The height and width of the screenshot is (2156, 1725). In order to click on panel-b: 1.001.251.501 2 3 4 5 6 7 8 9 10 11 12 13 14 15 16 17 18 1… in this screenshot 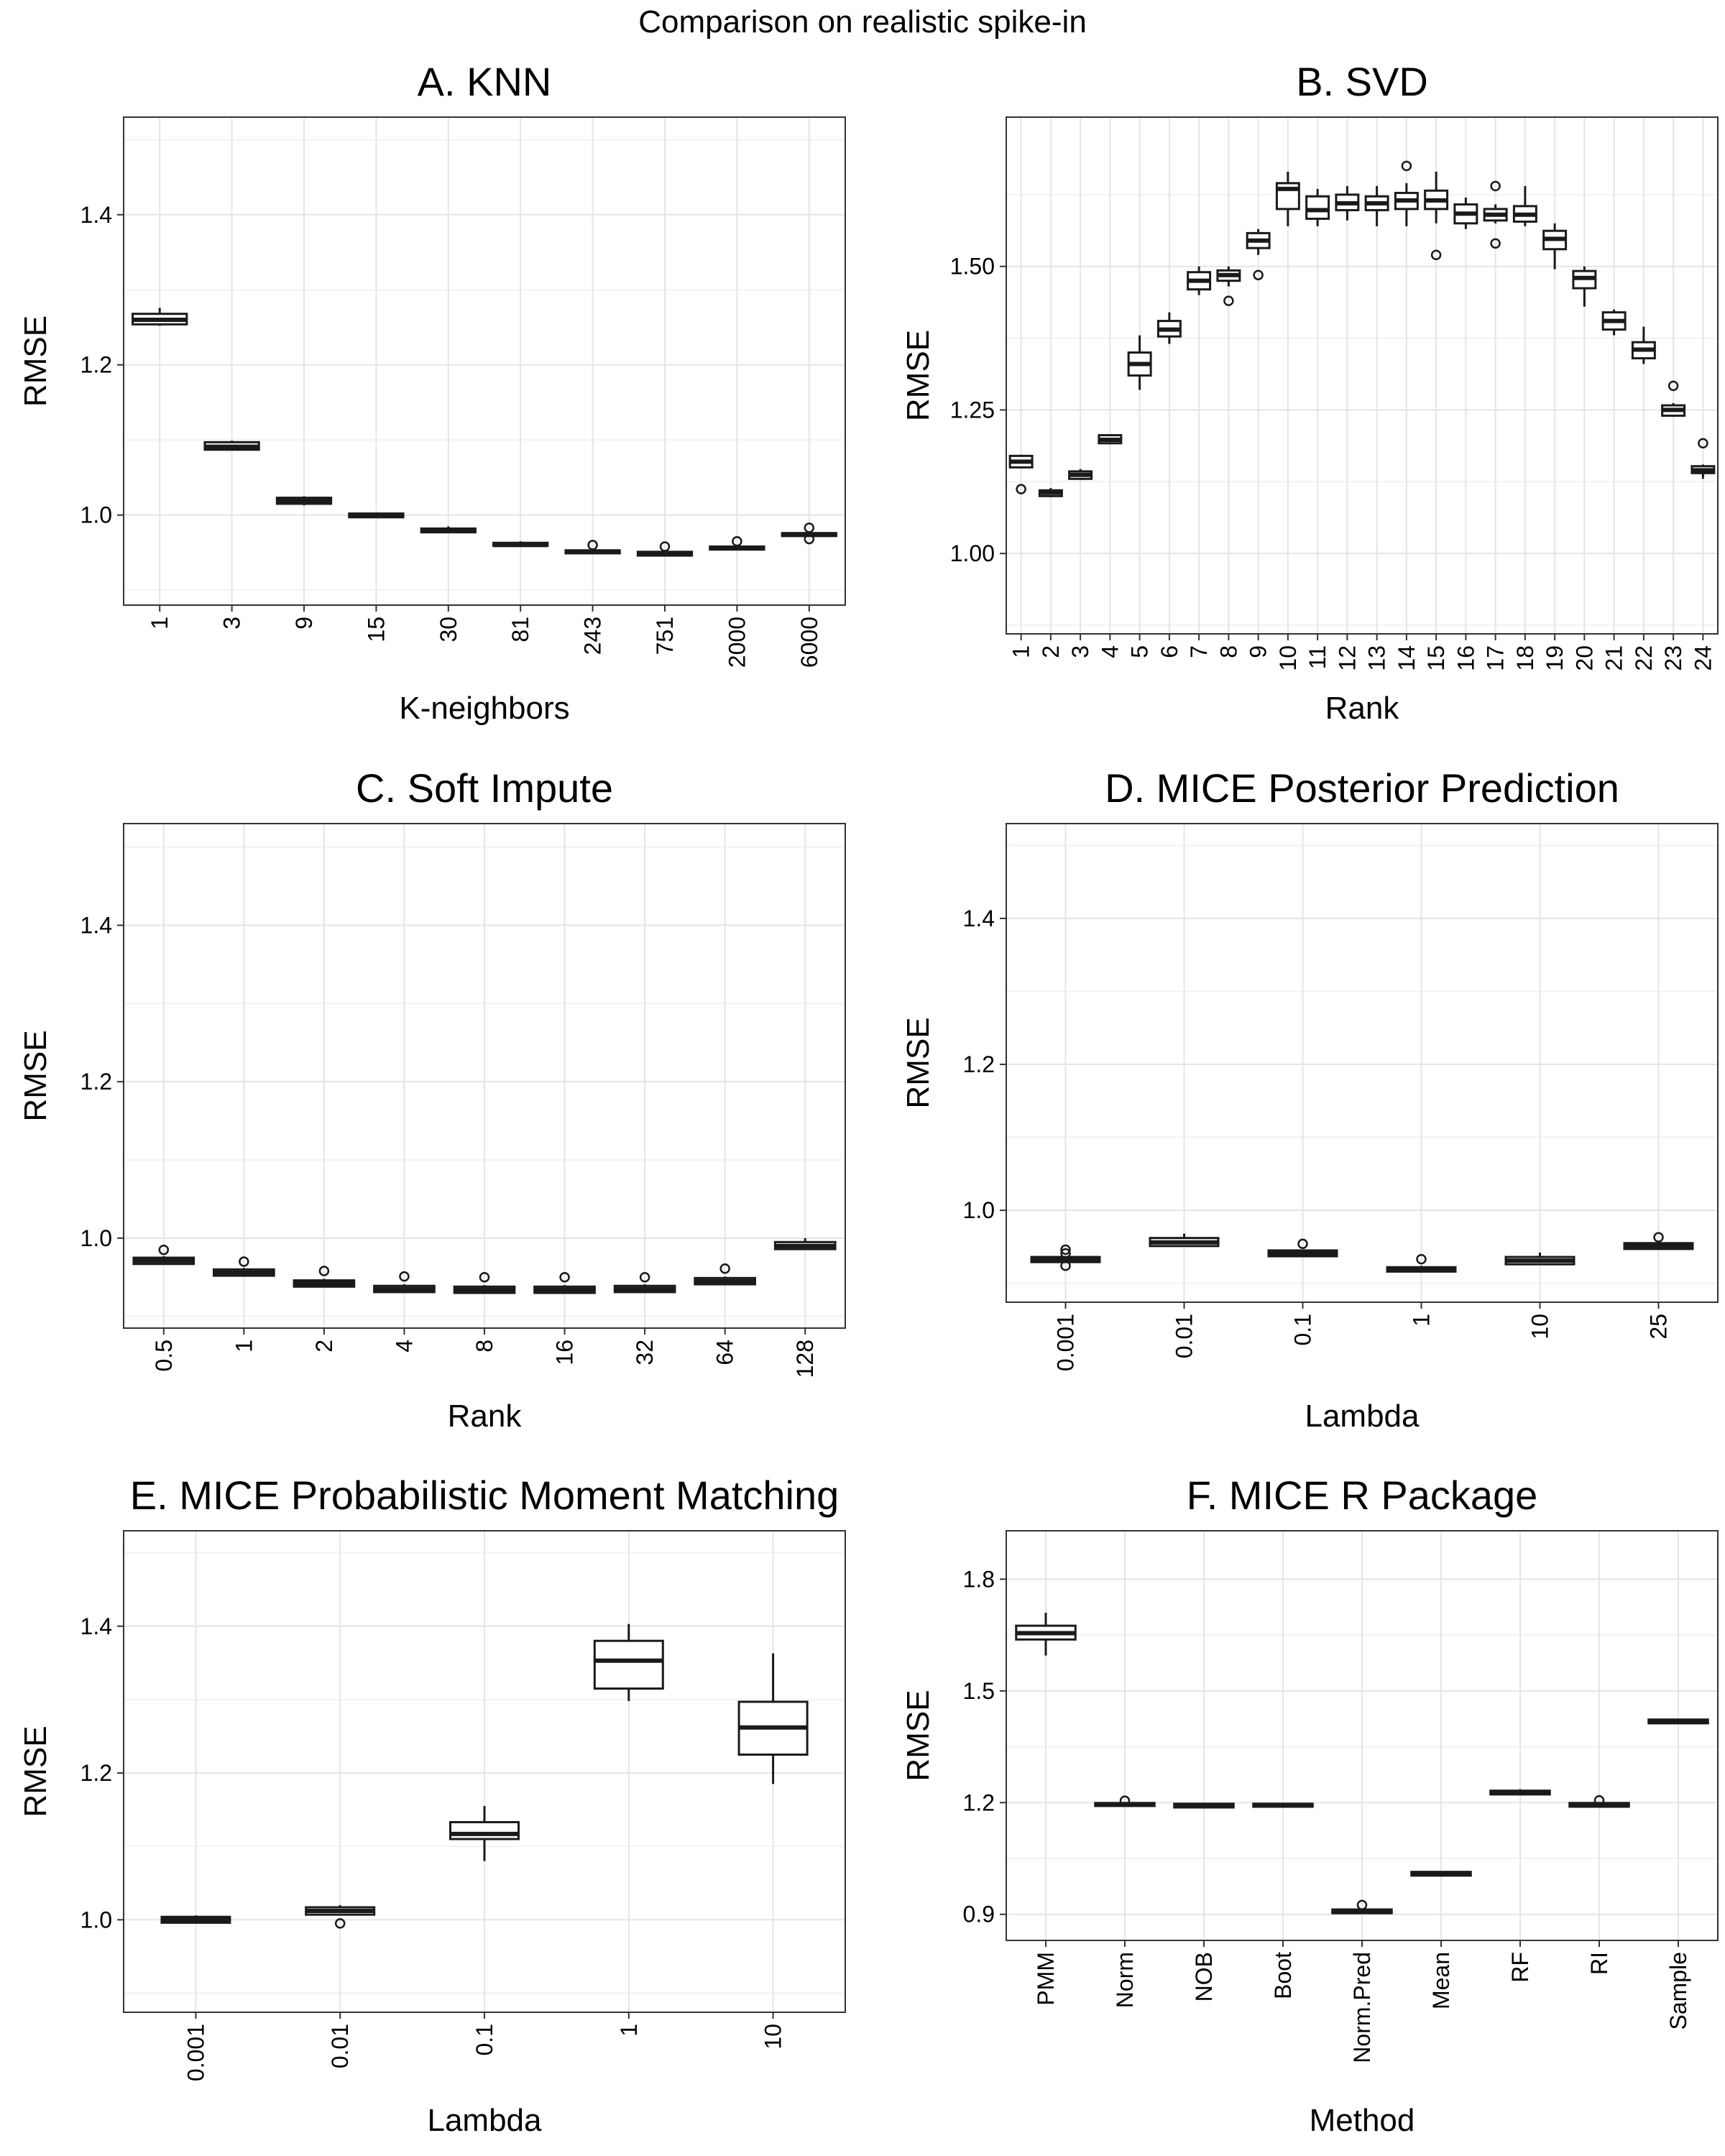, I will do `click(1310, 392)`.